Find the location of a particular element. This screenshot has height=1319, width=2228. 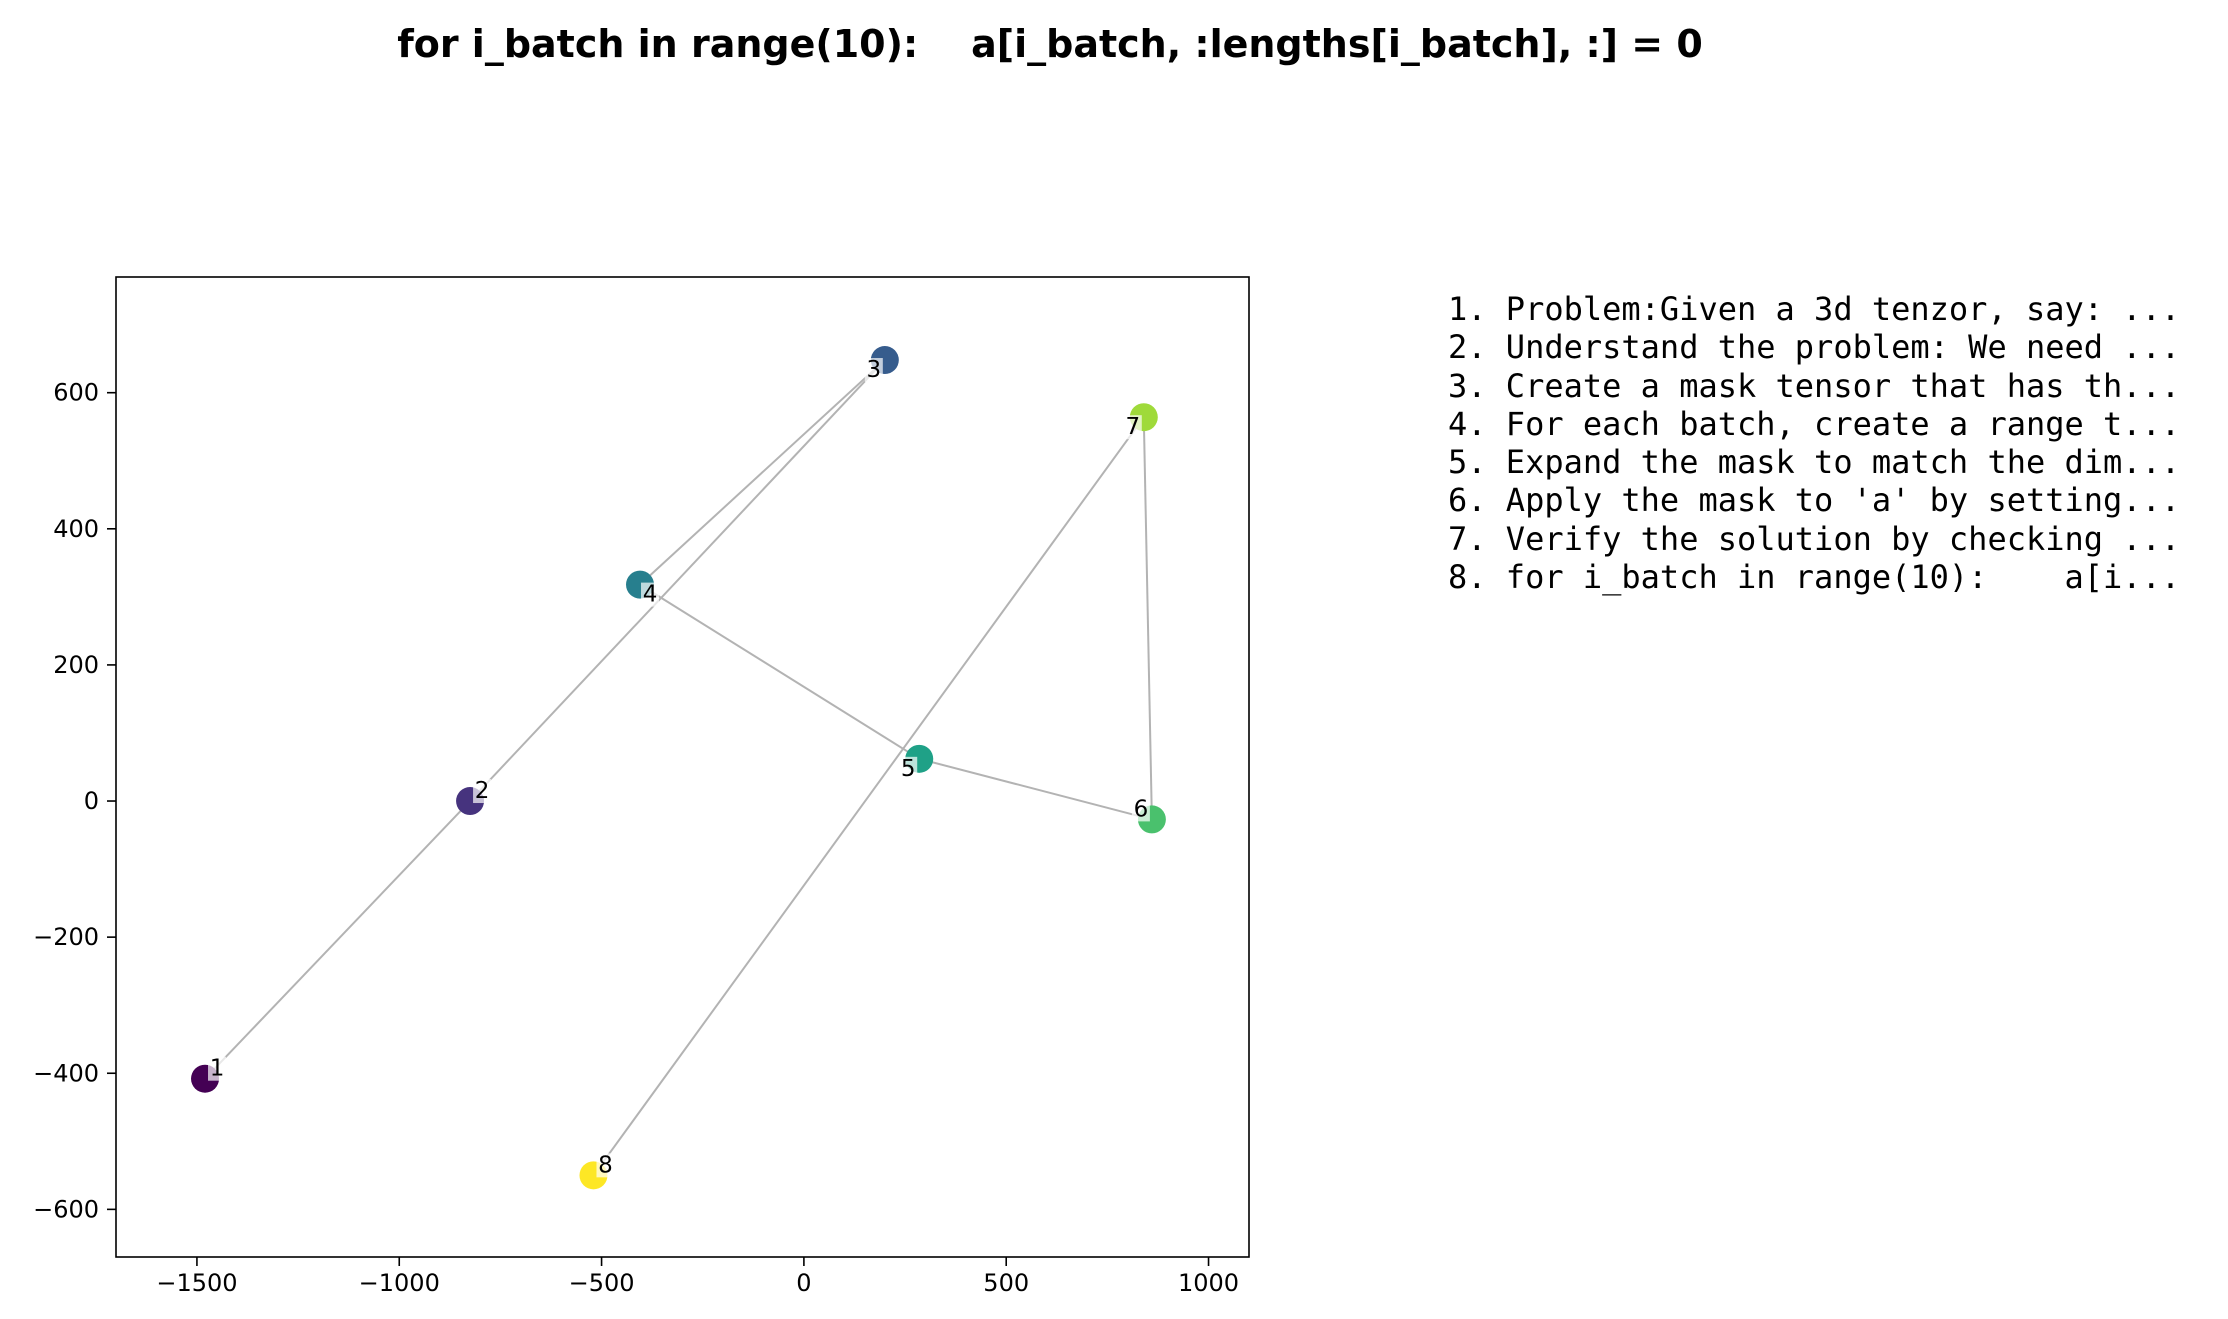

x-tick-label: 1000 is located at coordinates (1208, 1283).